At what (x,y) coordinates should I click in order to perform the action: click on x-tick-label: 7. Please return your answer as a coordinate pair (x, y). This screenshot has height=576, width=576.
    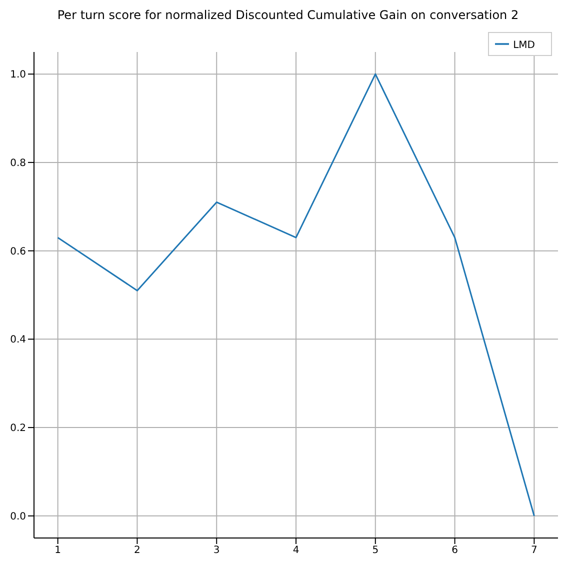
    Looking at the image, I should click on (534, 550).